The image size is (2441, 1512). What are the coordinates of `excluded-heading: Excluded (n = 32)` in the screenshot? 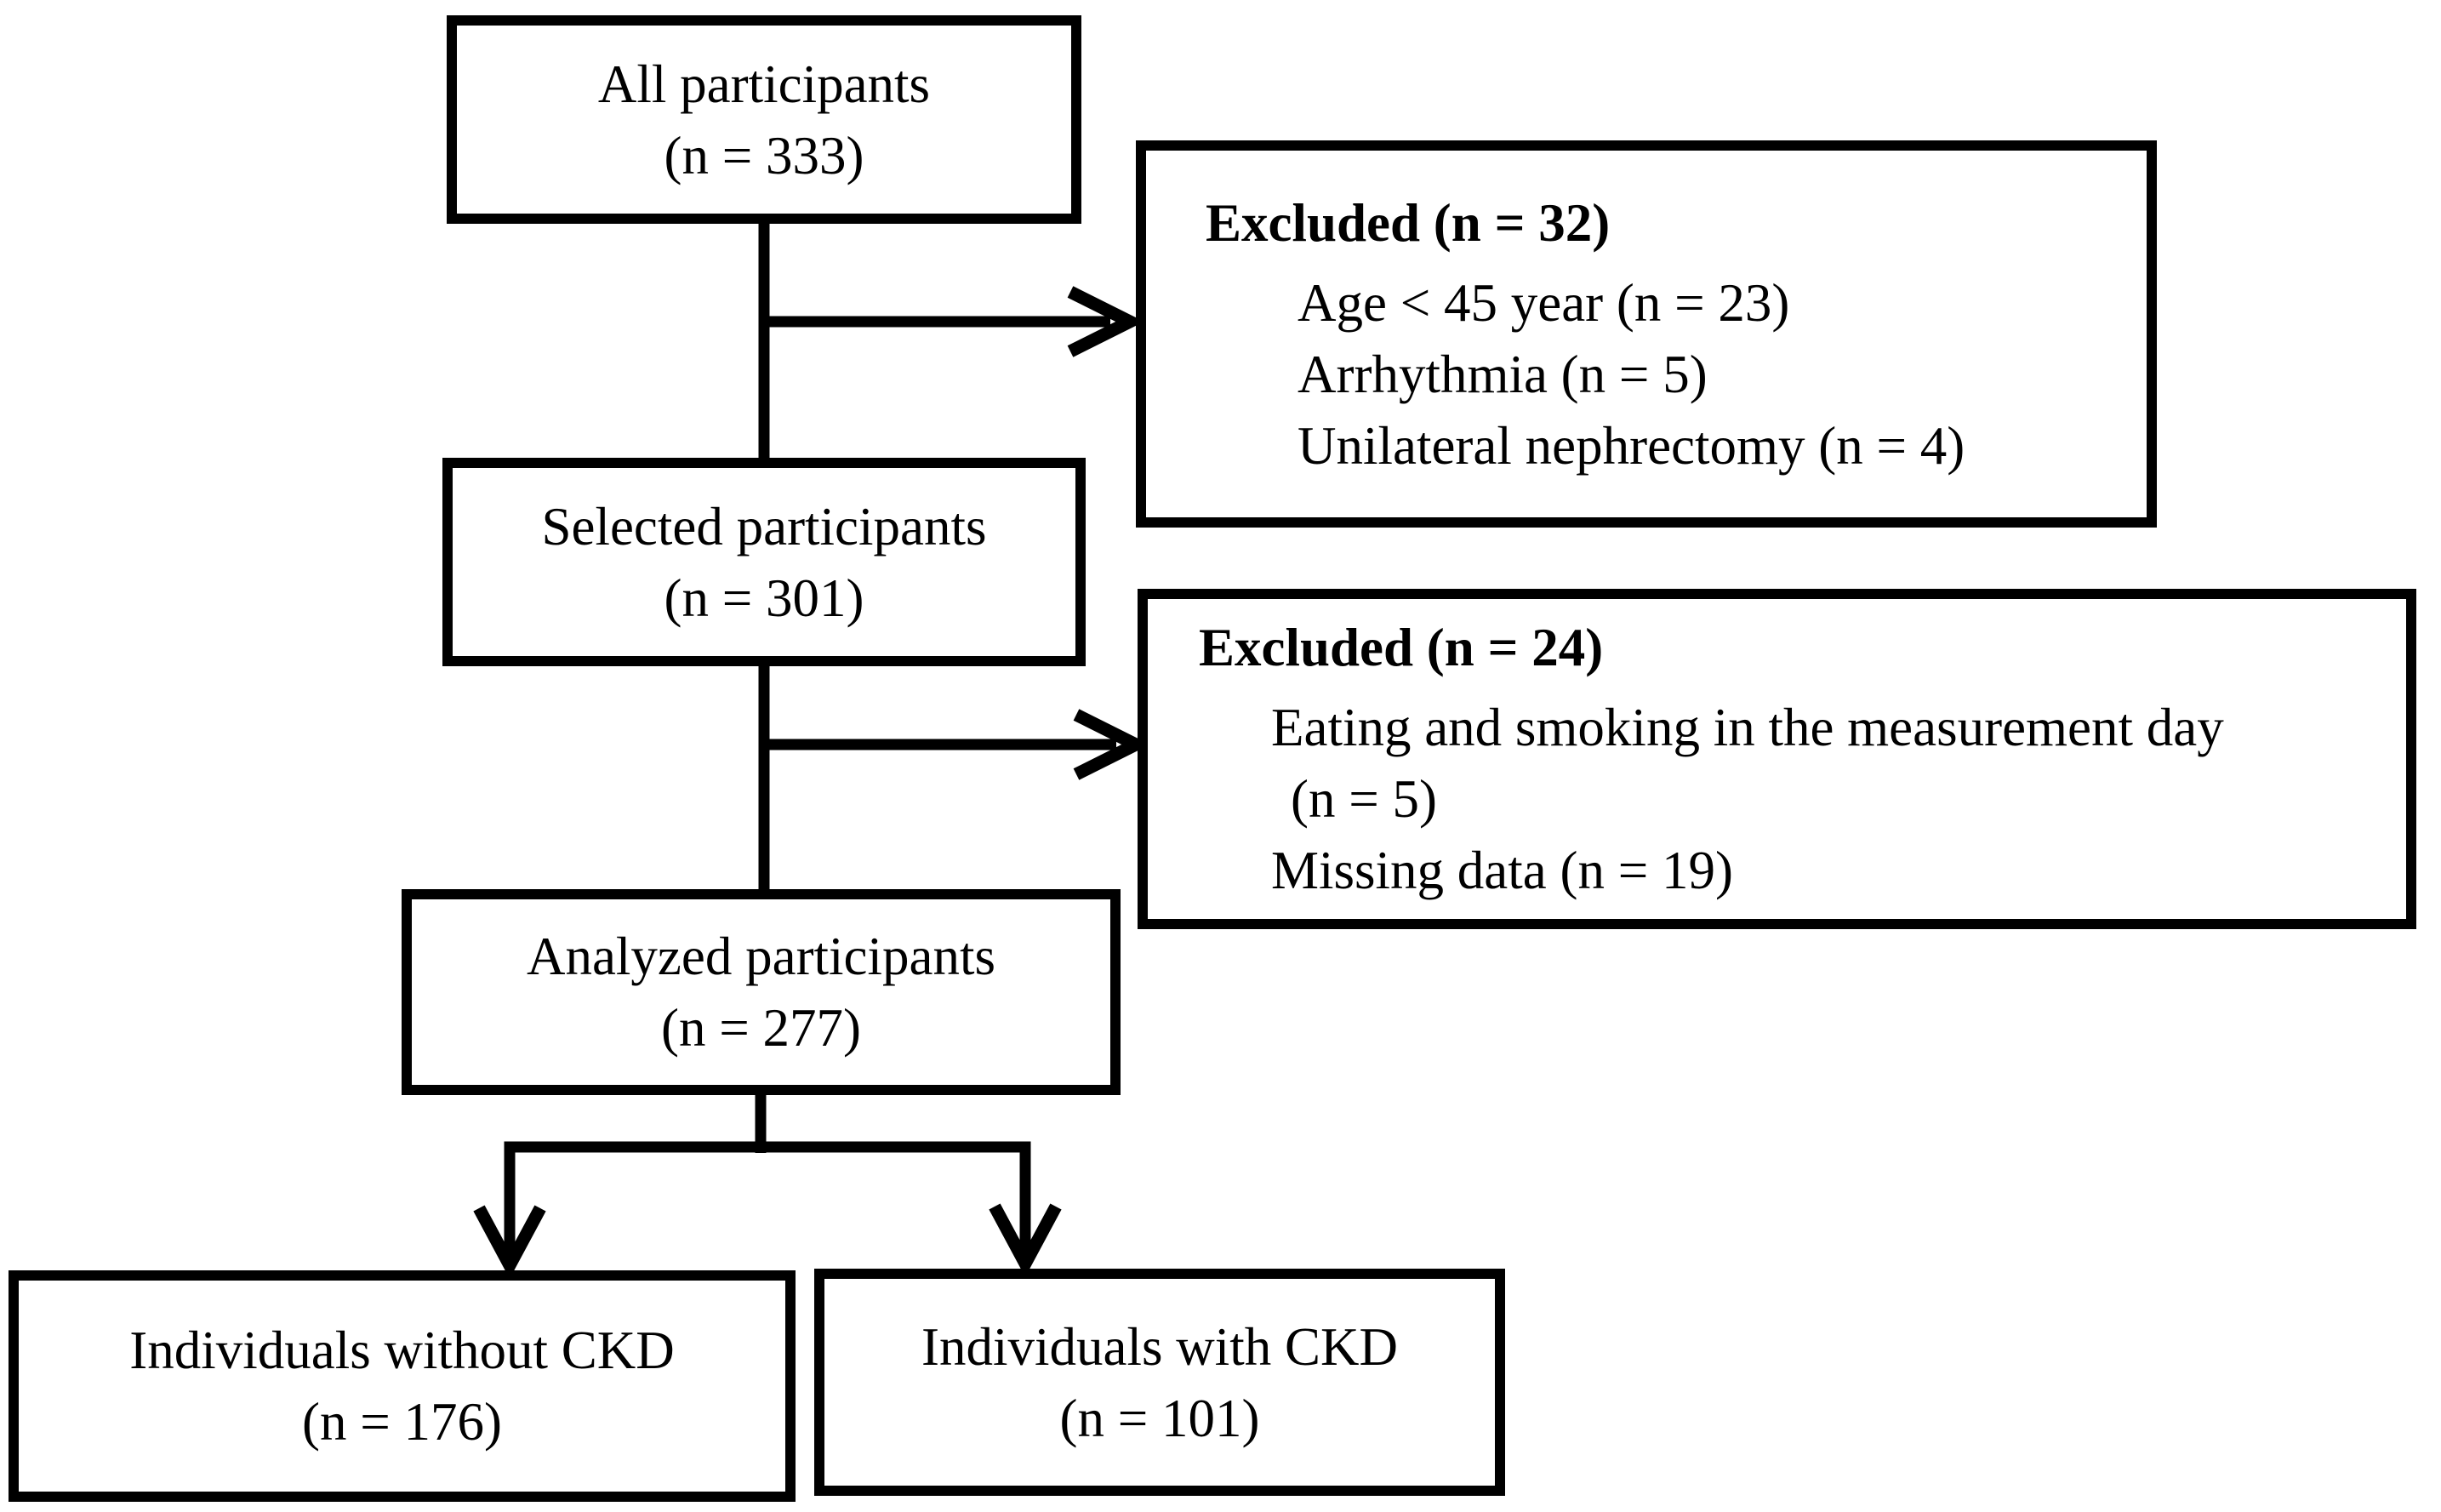 It's located at (1408, 222).